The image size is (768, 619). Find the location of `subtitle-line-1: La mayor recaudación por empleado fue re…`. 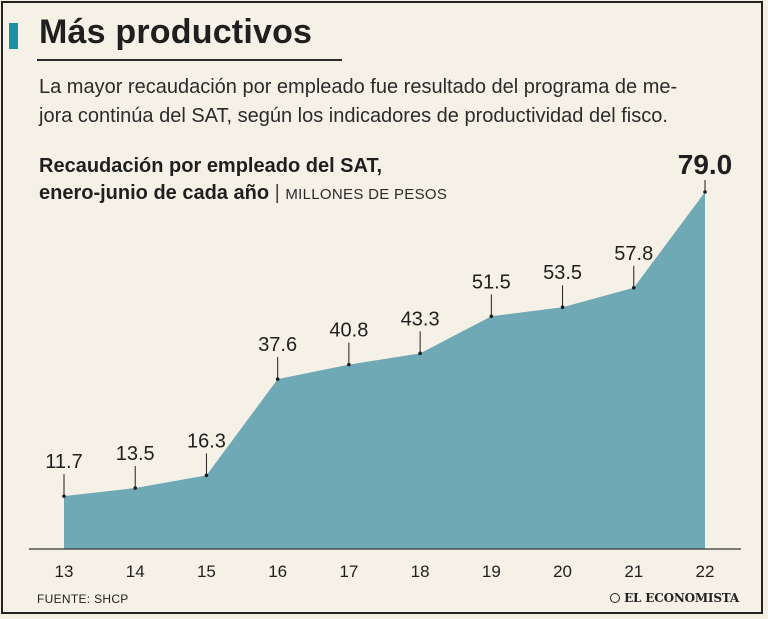

subtitle-line-1: La mayor recaudación por empleado fue re… is located at coordinates (358, 87).